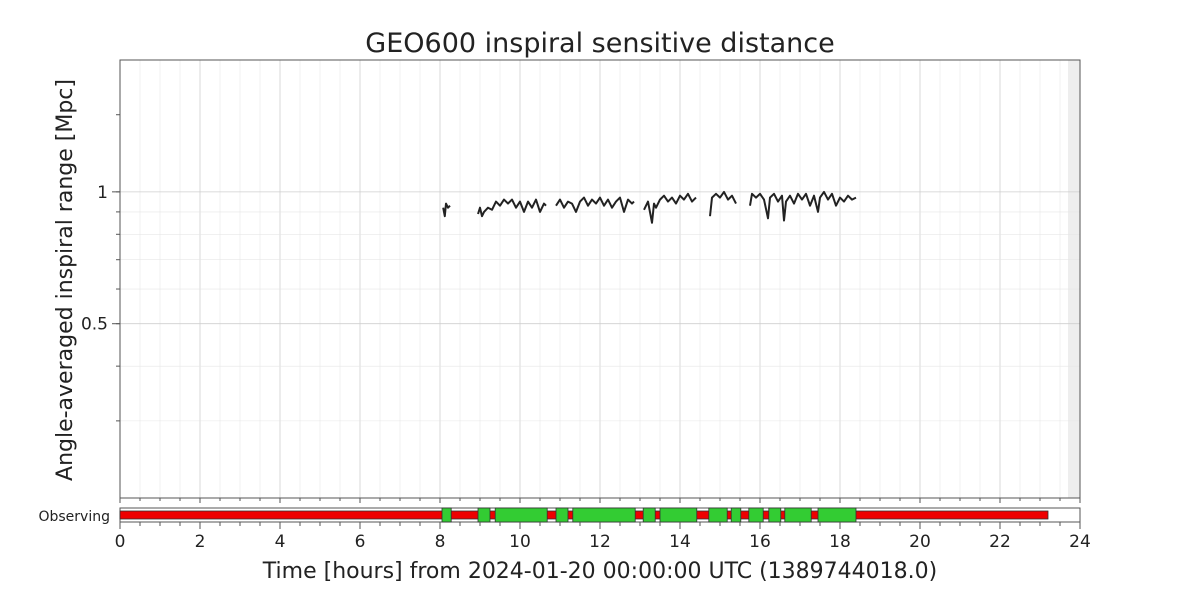 The height and width of the screenshot is (600, 1200). Describe the element at coordinates (760, 542) in the screenshot. I see `x-tick-label: 16` at that location.